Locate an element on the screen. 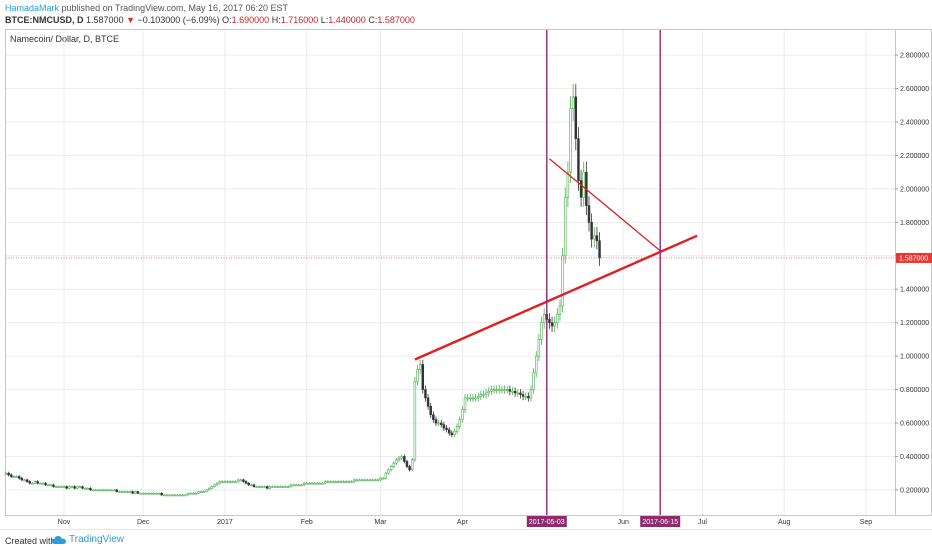 The image size is (932, 550). open-value: 1.690000 is located at coordinates (250, 20).